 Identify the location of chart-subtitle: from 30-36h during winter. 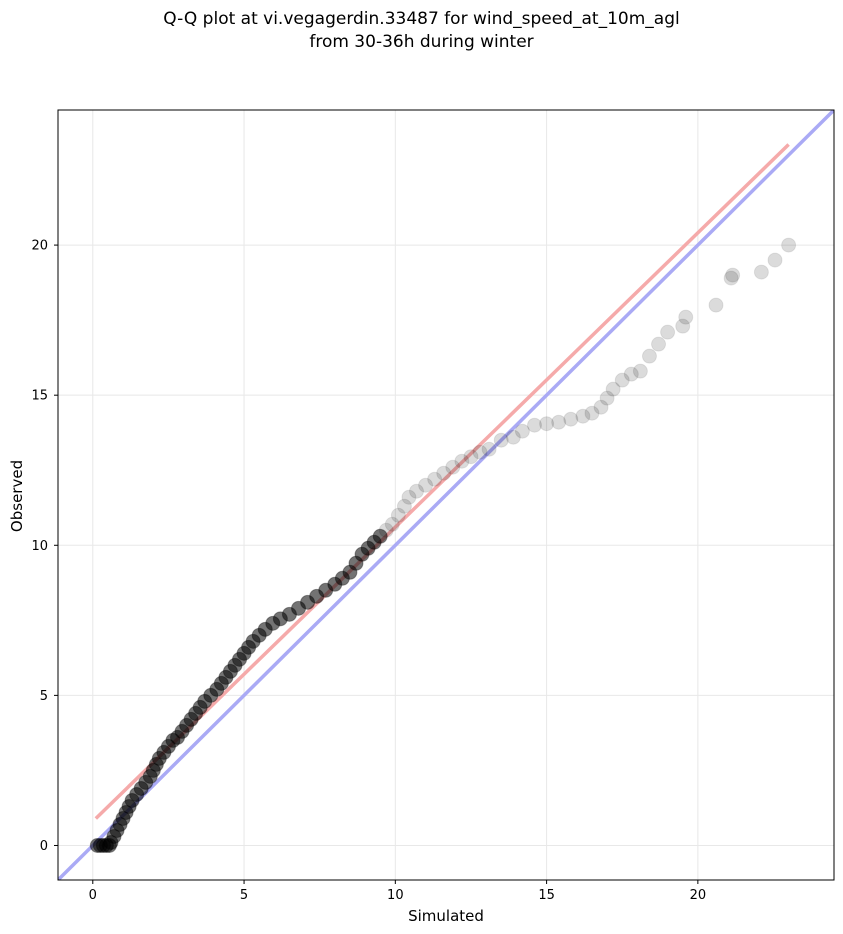
(421, 42).